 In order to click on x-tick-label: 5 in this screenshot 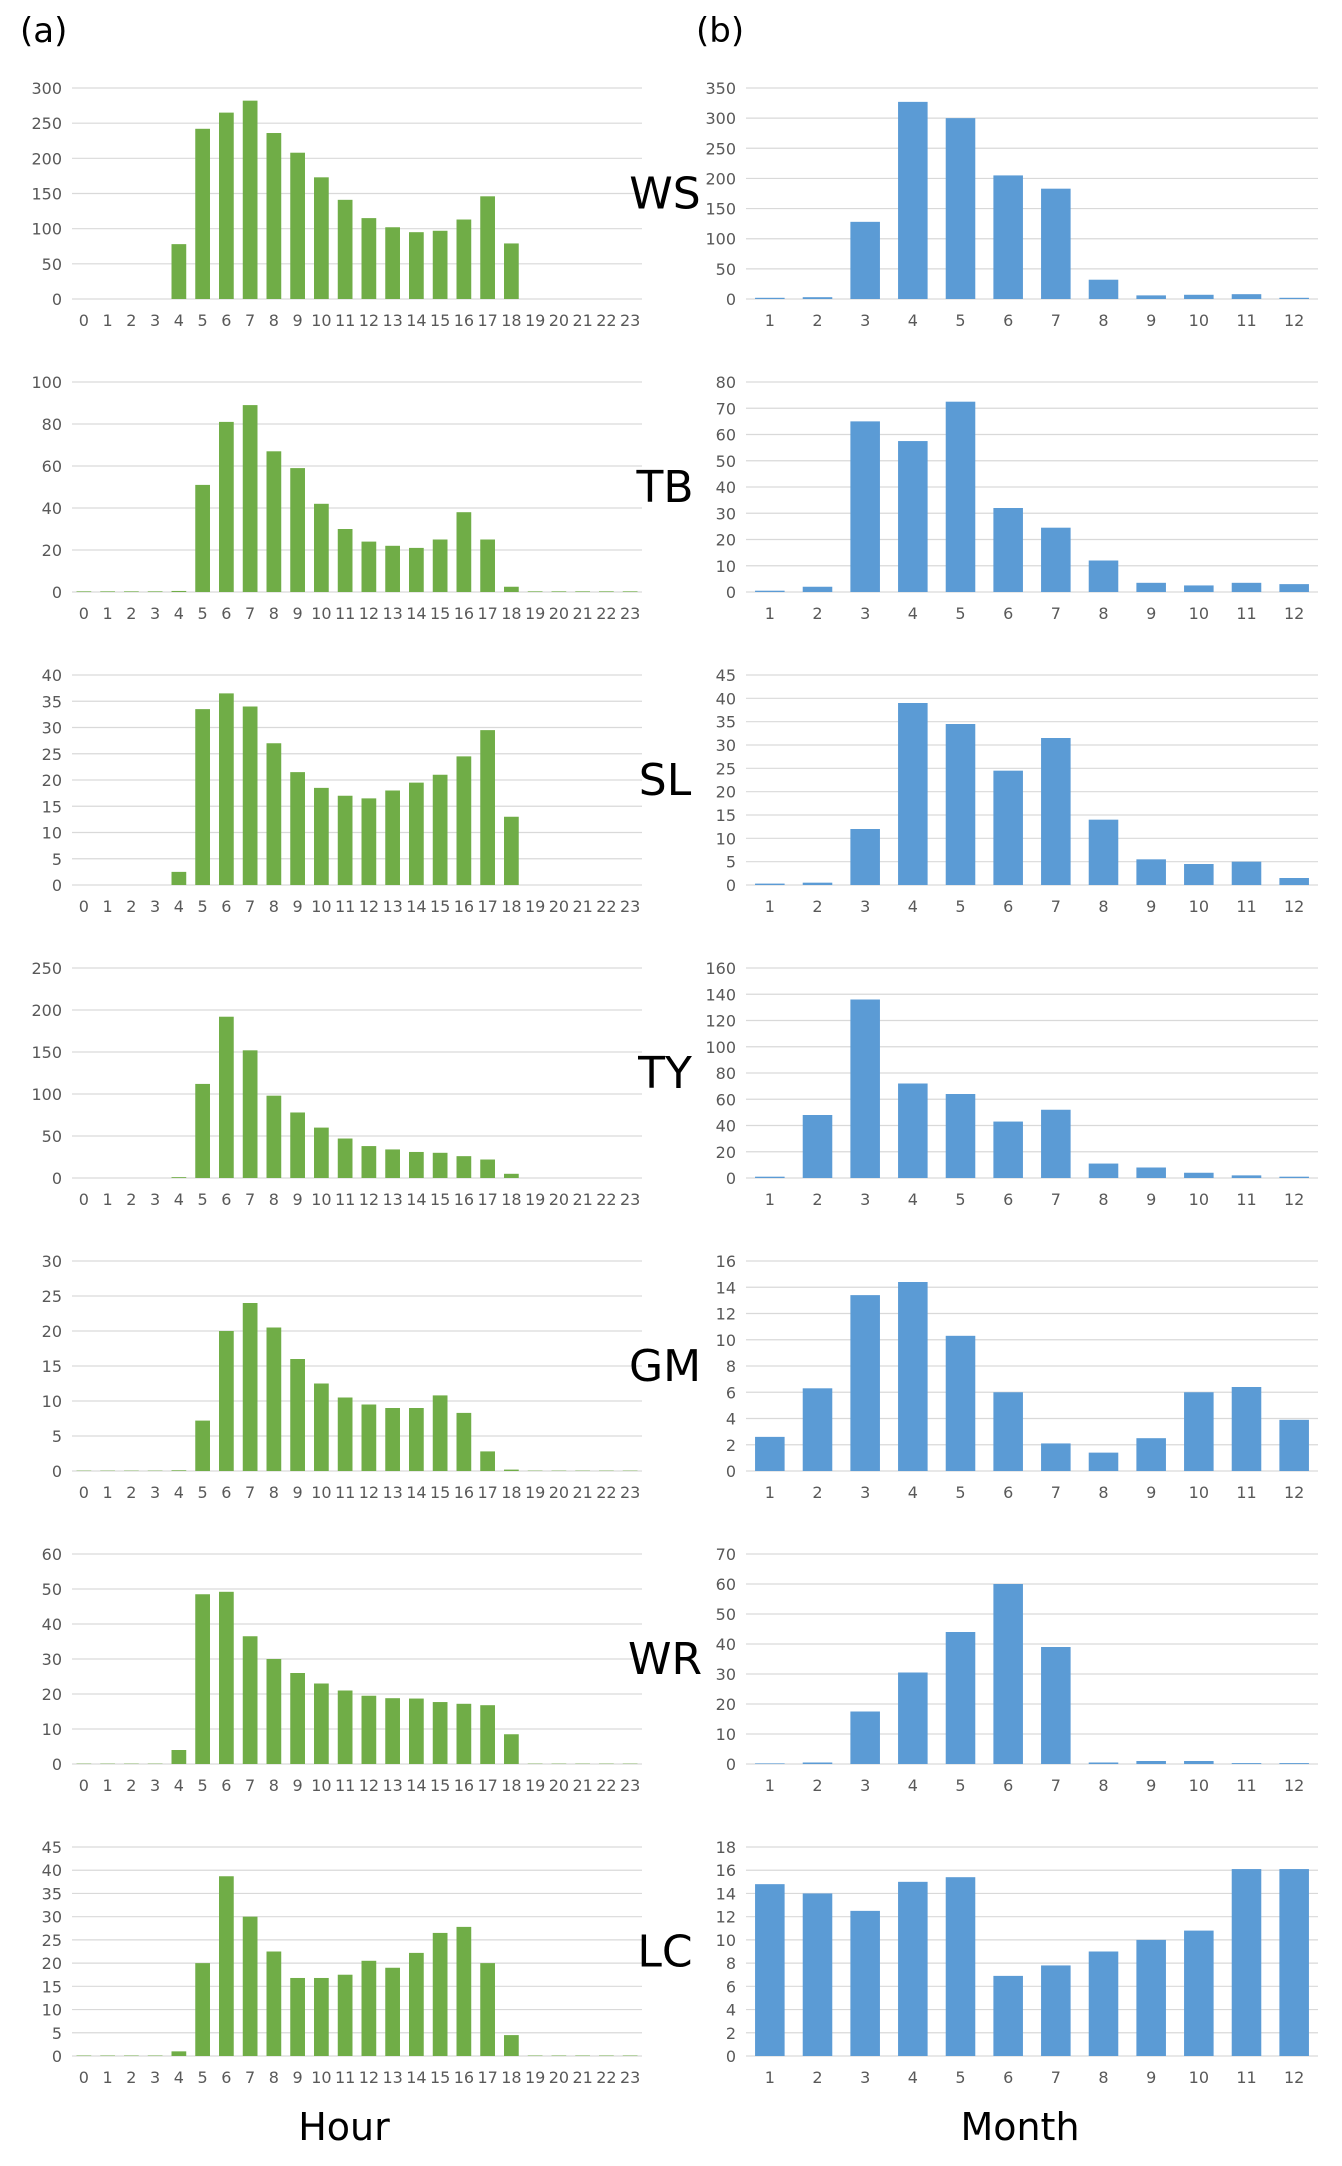, I will do `click(203, 1199)`.